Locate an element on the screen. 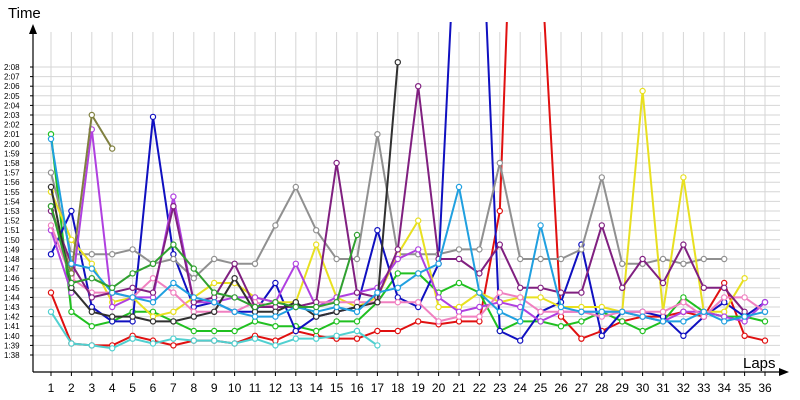 The width and height of the screenshot is (800, 400). y-tick-label: 1:49 is located at coordinates (12, 249).